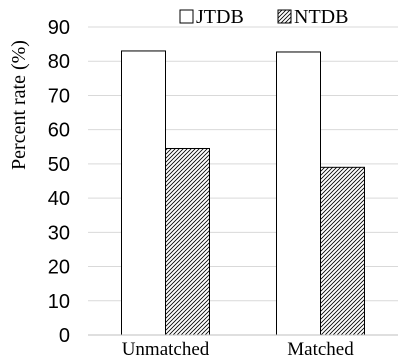 The image size is (400, 357). What do you see at coordinates (19, 105) in the screenshot?
I see `y-axis-title: Percent rate (%)` at bounding box center [19, 105].